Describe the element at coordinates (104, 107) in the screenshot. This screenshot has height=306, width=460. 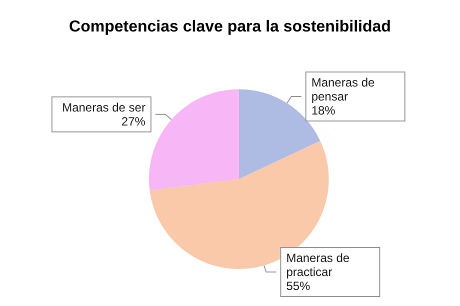
I see `slice-label: Maneras de ser` at that location.